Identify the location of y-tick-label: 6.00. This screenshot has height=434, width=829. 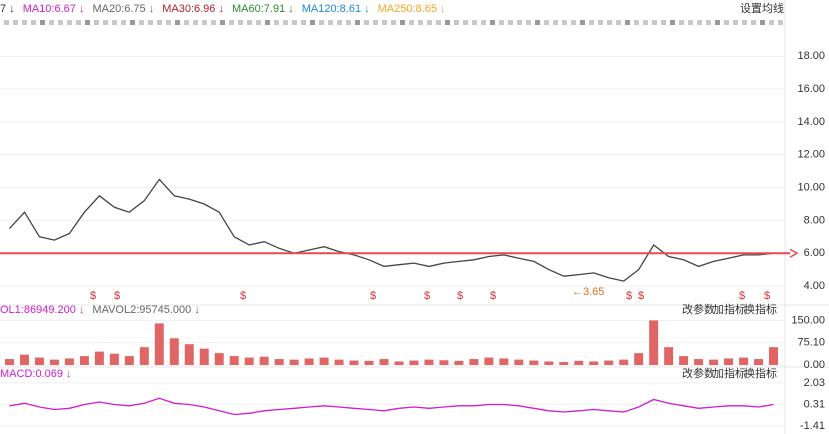
(814, 253).